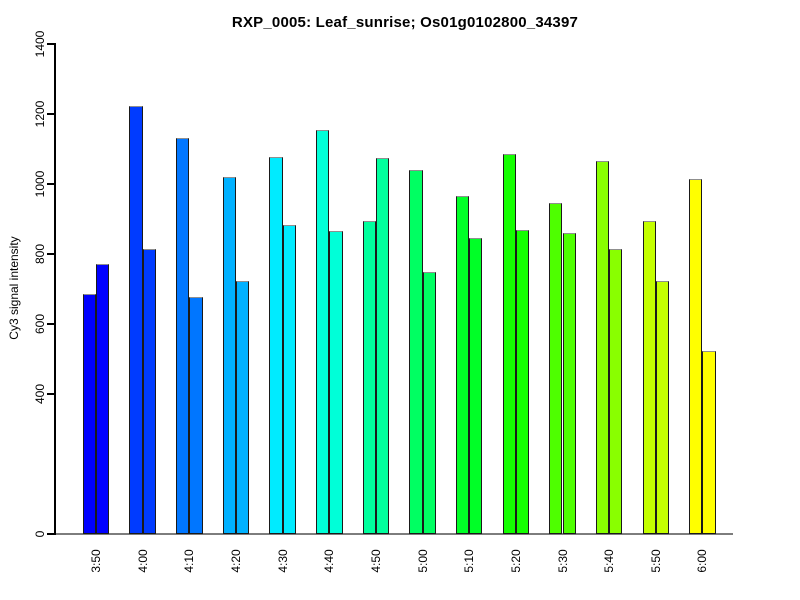  Describe the element at coordinates (329, 561) in the screenshot. I see `x-tick-label: 4:40` at that location.